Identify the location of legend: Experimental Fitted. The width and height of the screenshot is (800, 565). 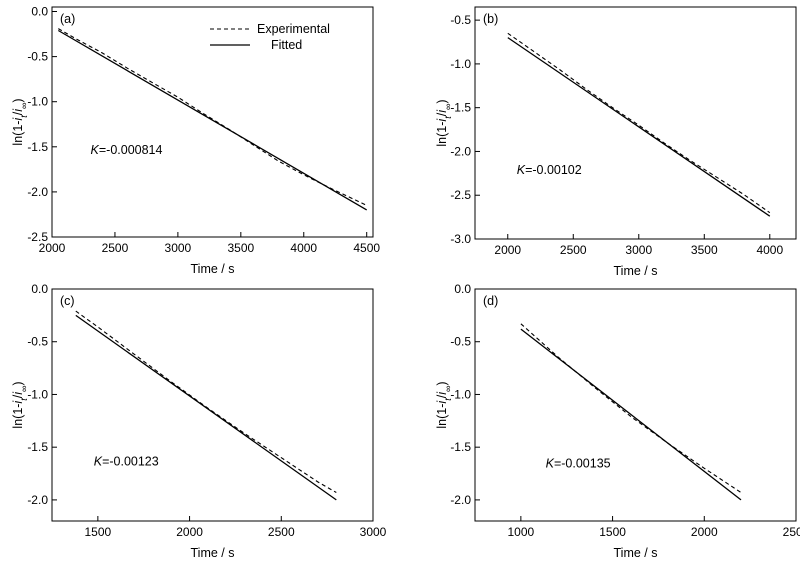
(270, 37).